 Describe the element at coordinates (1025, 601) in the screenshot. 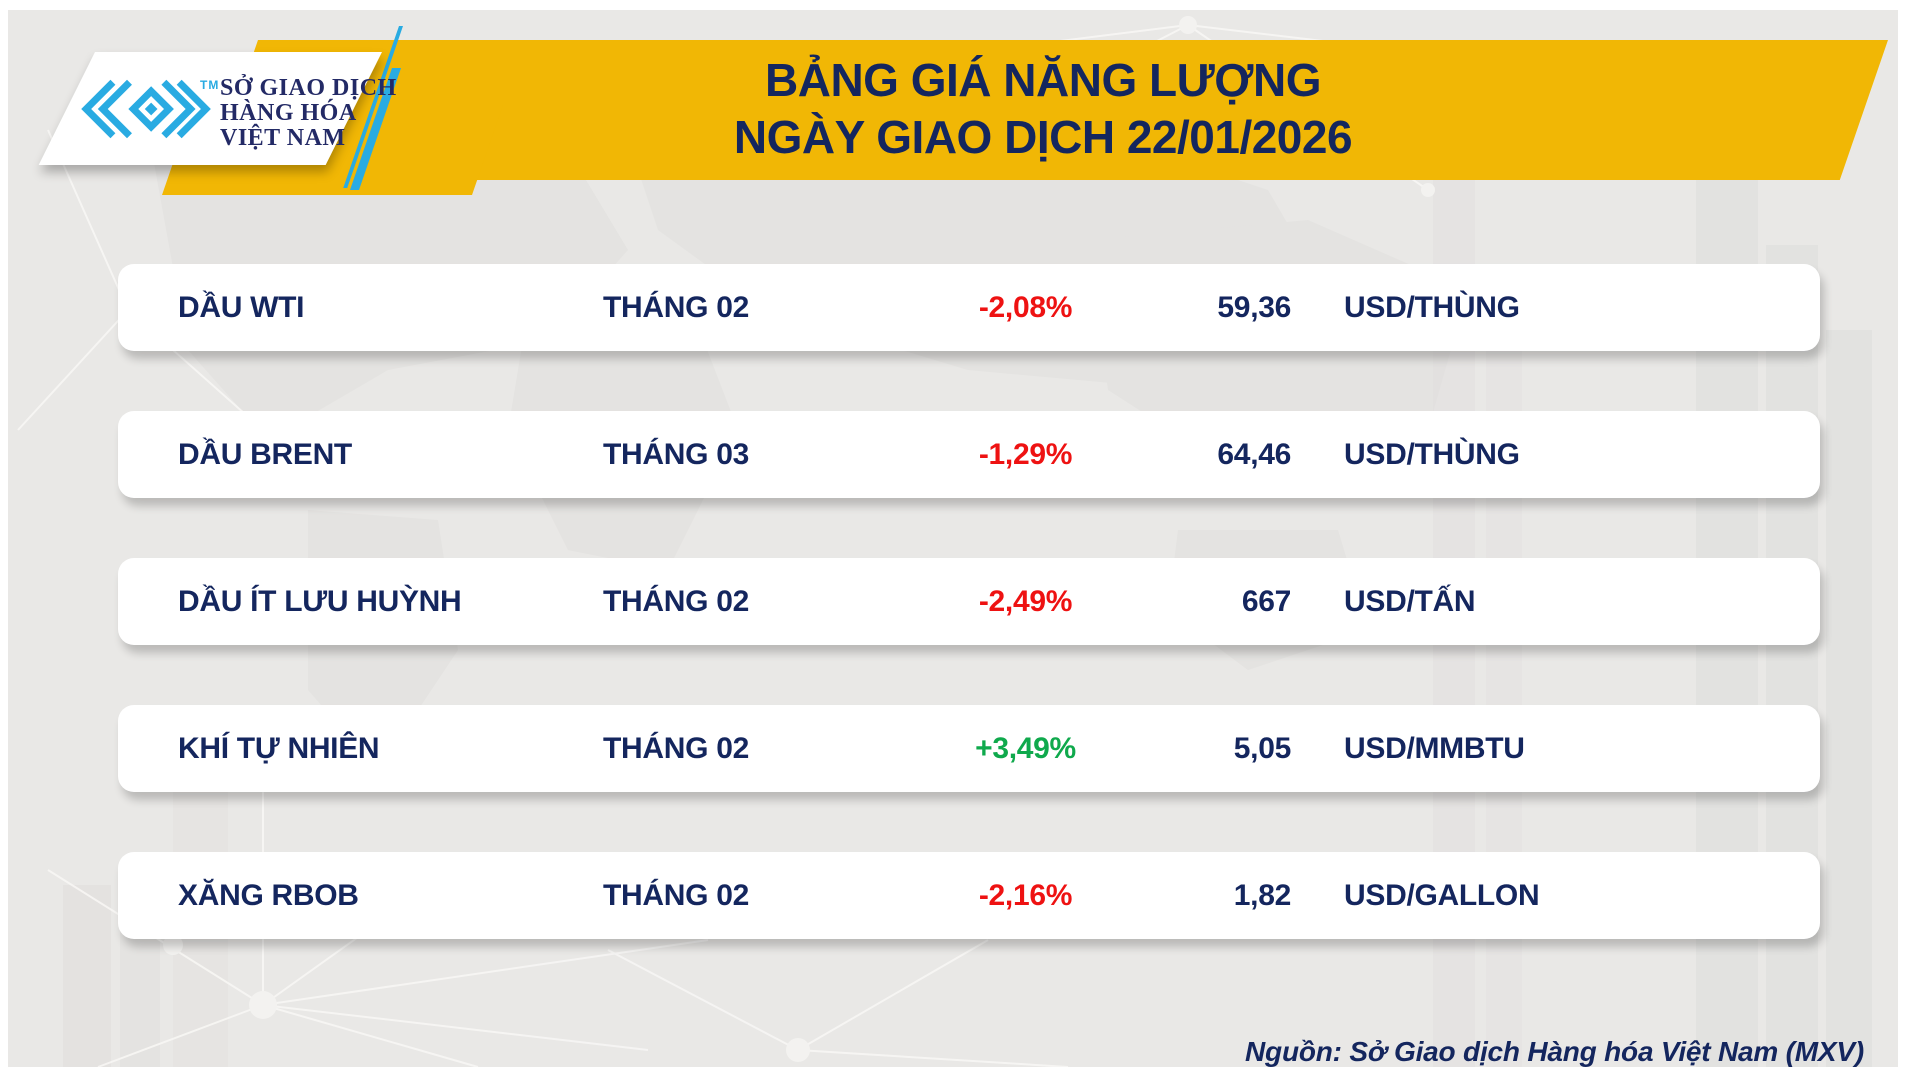

I see `change-percent: -2,49%` at that location.